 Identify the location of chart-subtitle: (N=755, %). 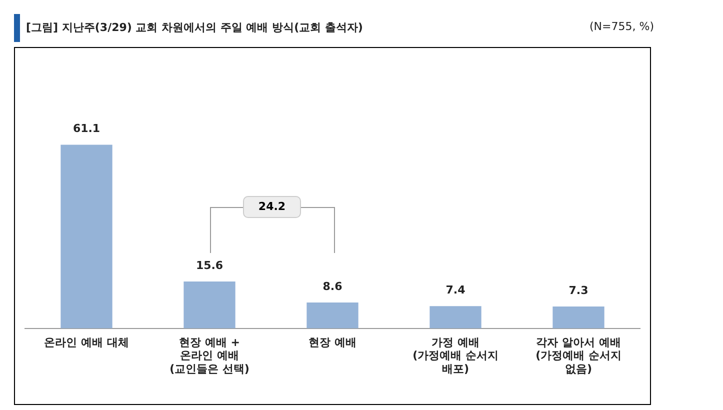
(622, 26).